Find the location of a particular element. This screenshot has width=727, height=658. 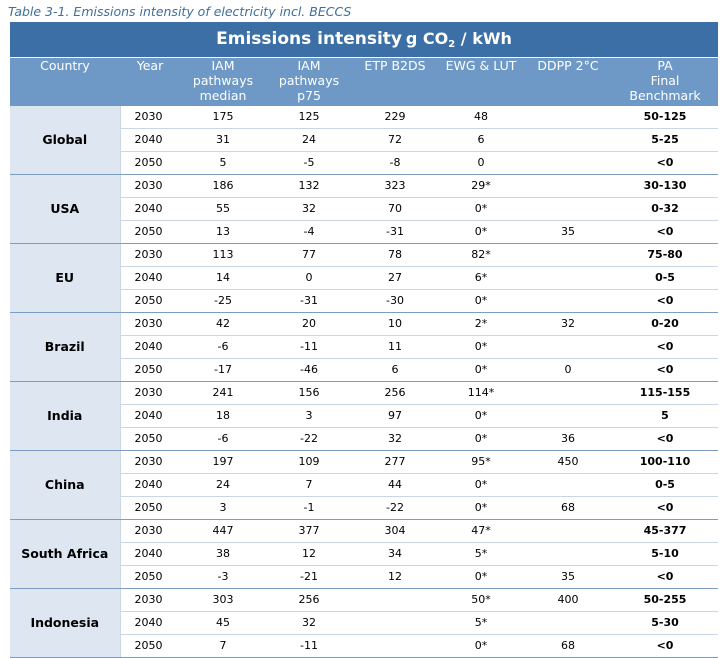

cell-pa: 5-30 is located at coordinates (665, 623).